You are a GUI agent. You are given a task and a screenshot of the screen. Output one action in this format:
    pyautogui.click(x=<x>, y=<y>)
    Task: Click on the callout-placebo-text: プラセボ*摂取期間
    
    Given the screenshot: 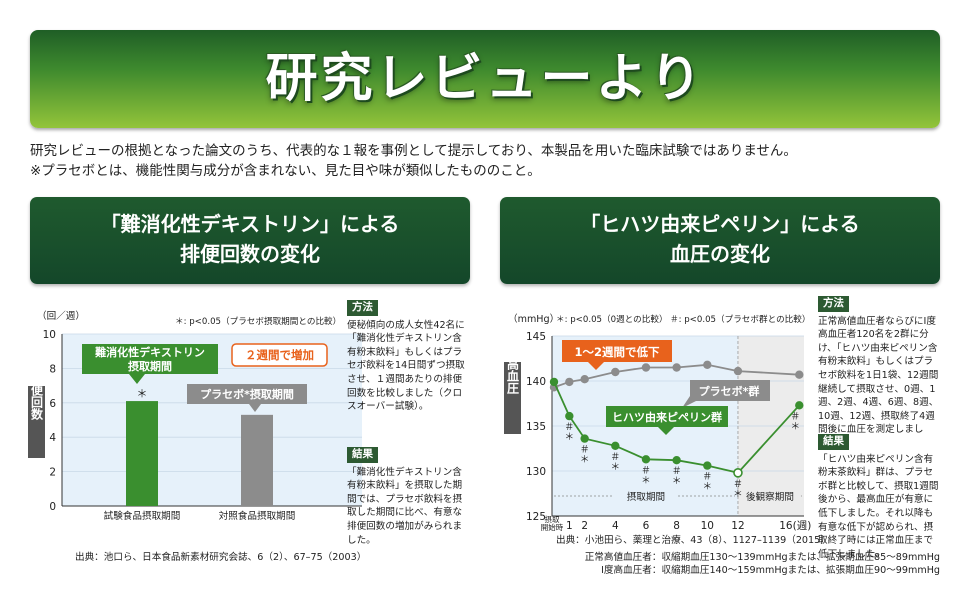 What is the action you would take?
    pyautogui.click(x=247, y=394)
    